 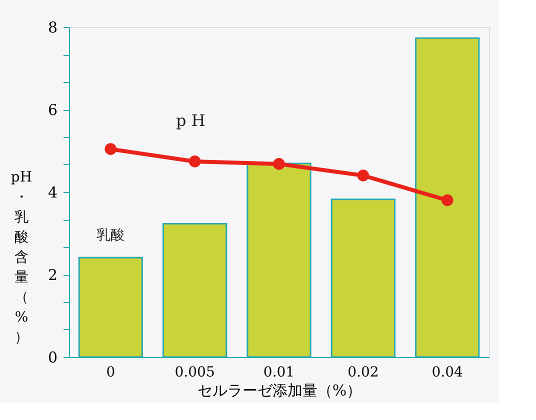 What do you see at coordinates (448, 372) in the screenshot?
I see `x-tick-label: 0.04` at bounding box center [448, 372].